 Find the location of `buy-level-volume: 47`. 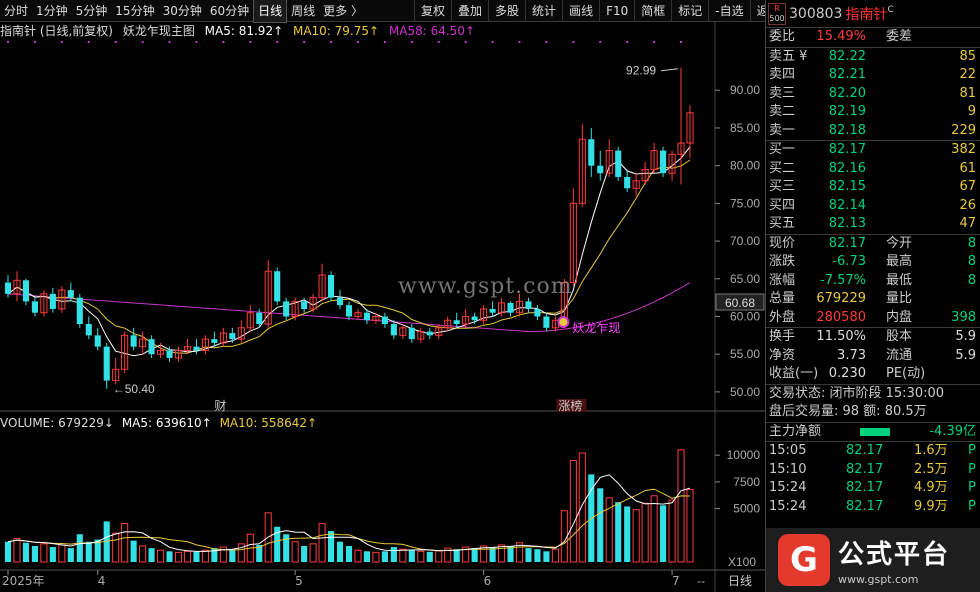

buy-level-volume: 47 is located at coordinates (967, 223).